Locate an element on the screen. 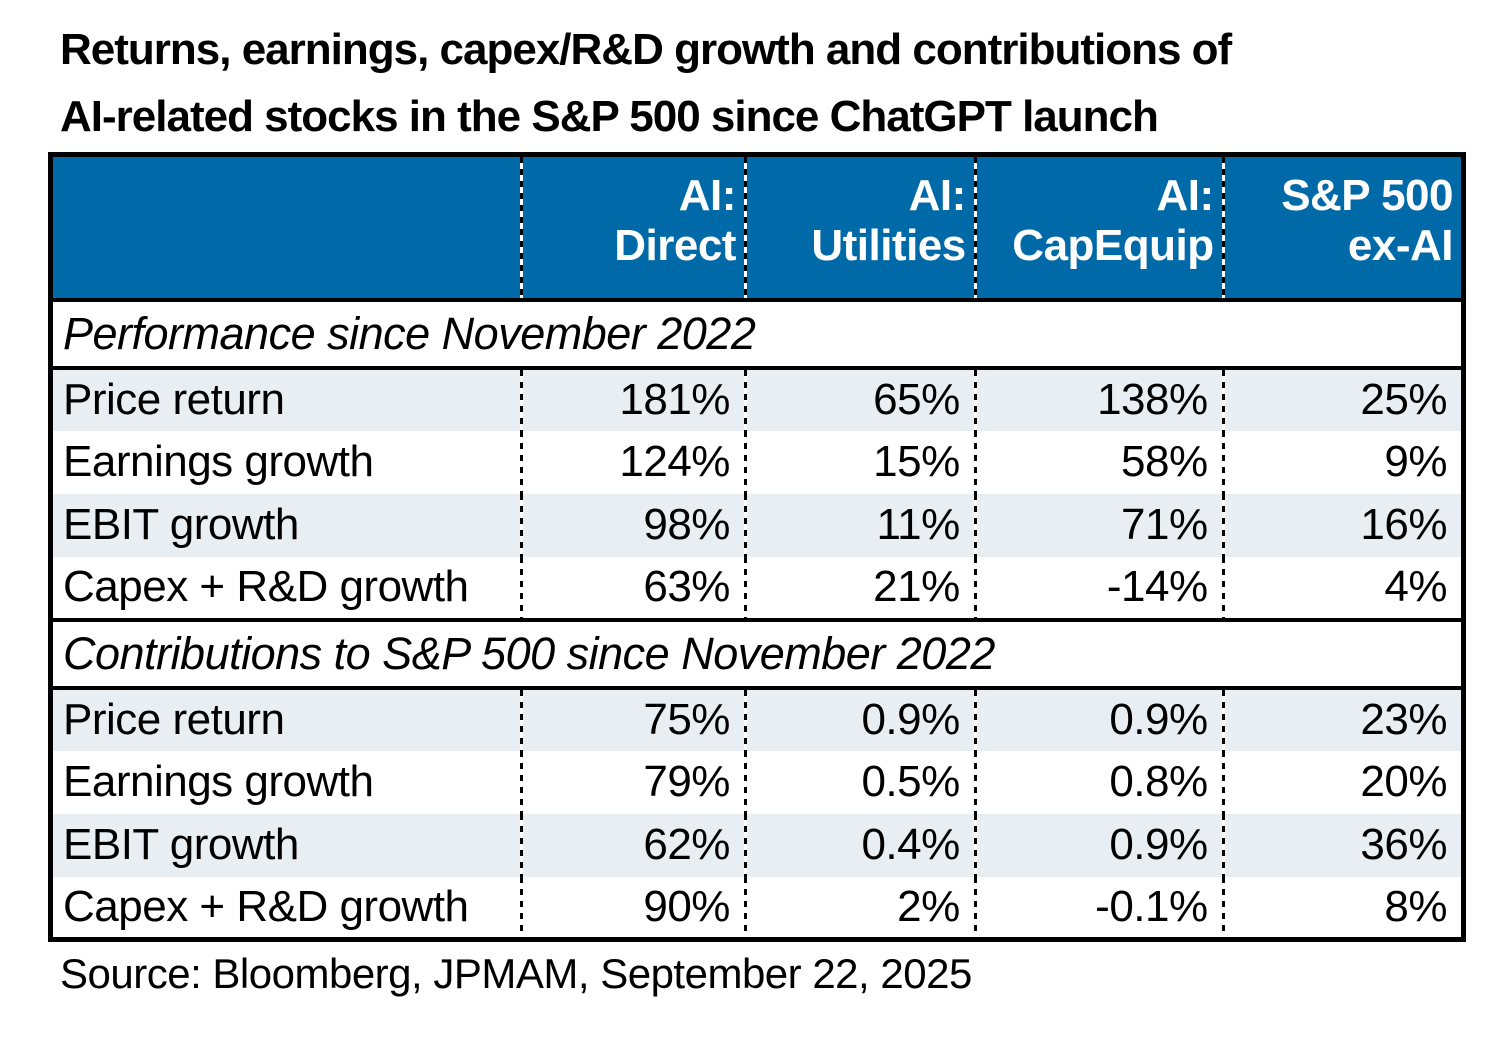  table-row: Earnings growth 79% 0.5% 0.8% 20% is located at coordinates (757, 782).